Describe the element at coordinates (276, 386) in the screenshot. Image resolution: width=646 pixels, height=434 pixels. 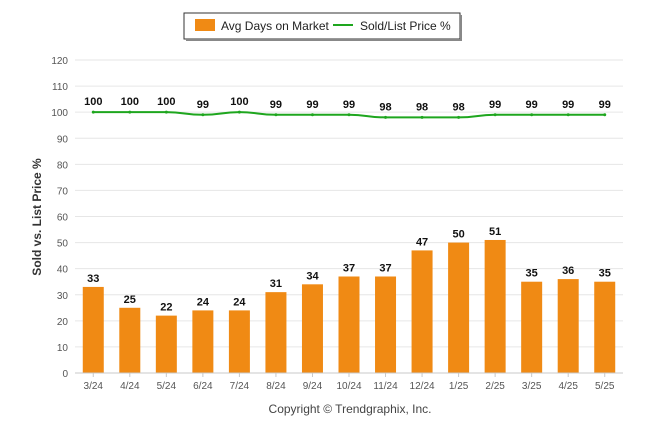
I see `x-tick-label: 8/24` at that location.